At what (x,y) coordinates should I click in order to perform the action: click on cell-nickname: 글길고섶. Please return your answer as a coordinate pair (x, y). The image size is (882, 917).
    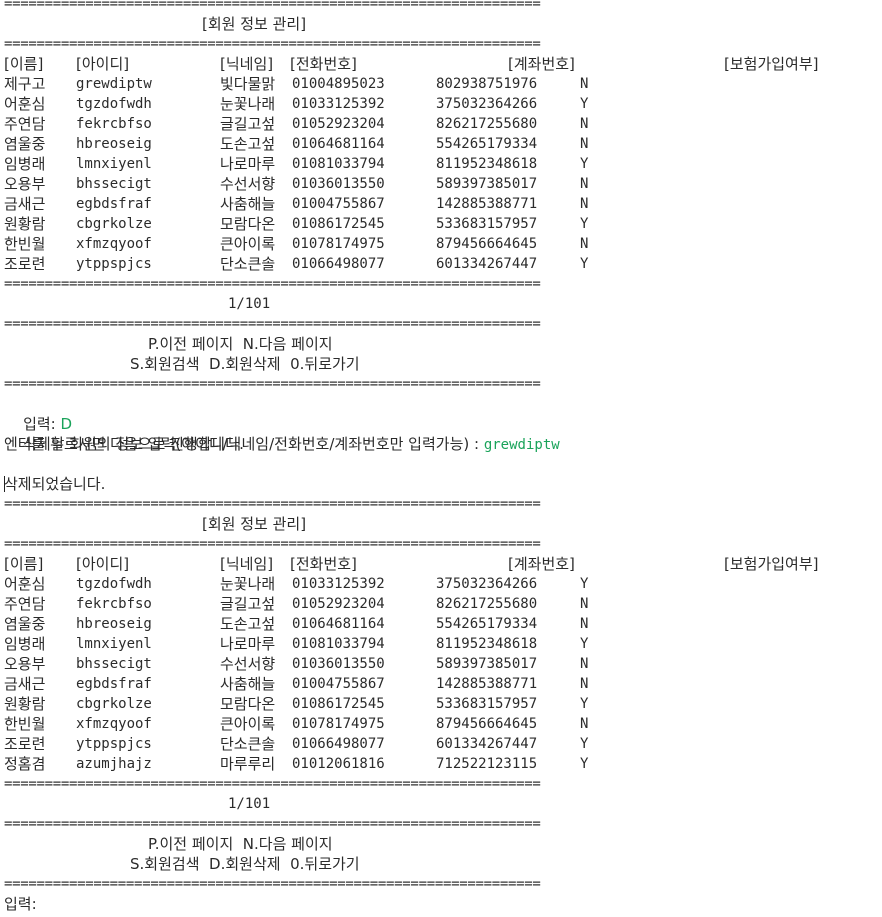
    Looking at the image, I should click on (248, 604).